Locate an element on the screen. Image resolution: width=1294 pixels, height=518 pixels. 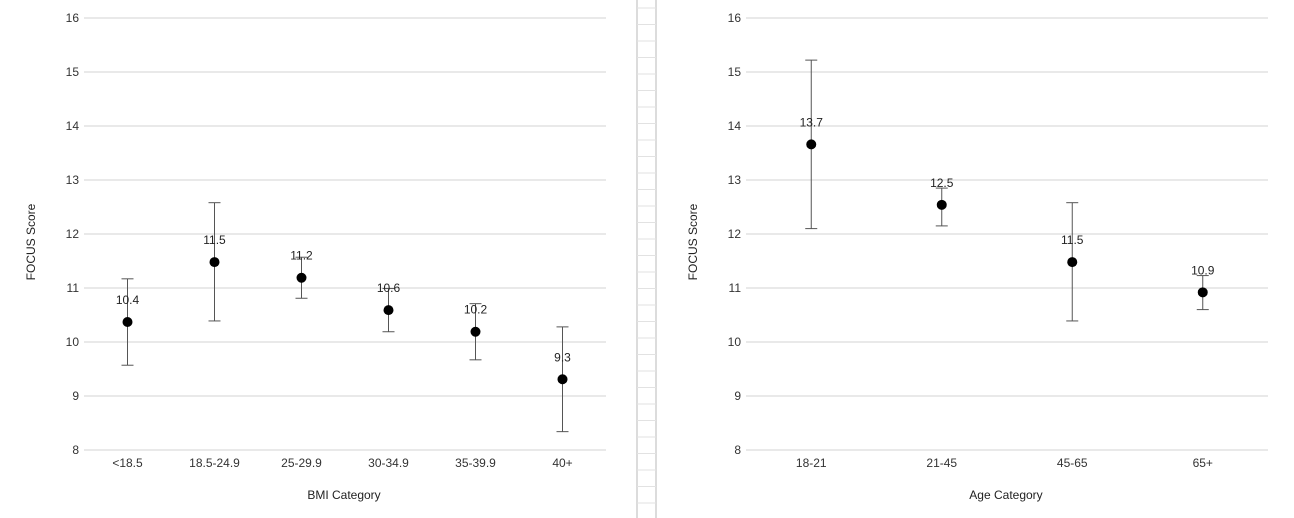
data-label: 13.7 is located at coordinates (812, 122).